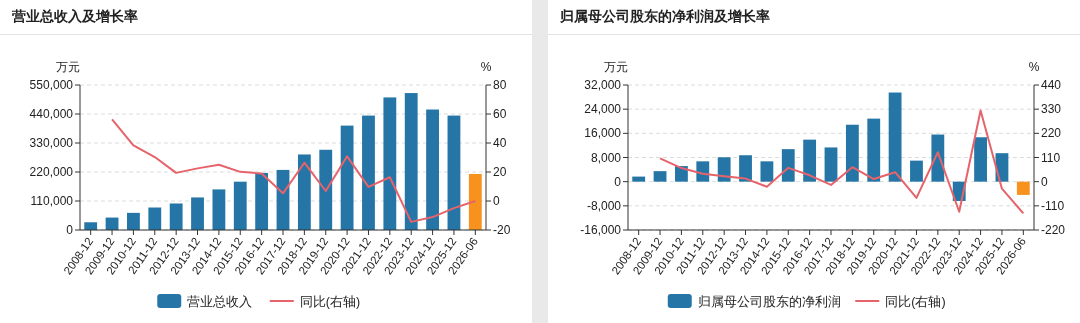  What do you see at coordinates (500, 85) in the screenshot?
I see `y2-tick-label: 80` at bounding box center [500, 85].